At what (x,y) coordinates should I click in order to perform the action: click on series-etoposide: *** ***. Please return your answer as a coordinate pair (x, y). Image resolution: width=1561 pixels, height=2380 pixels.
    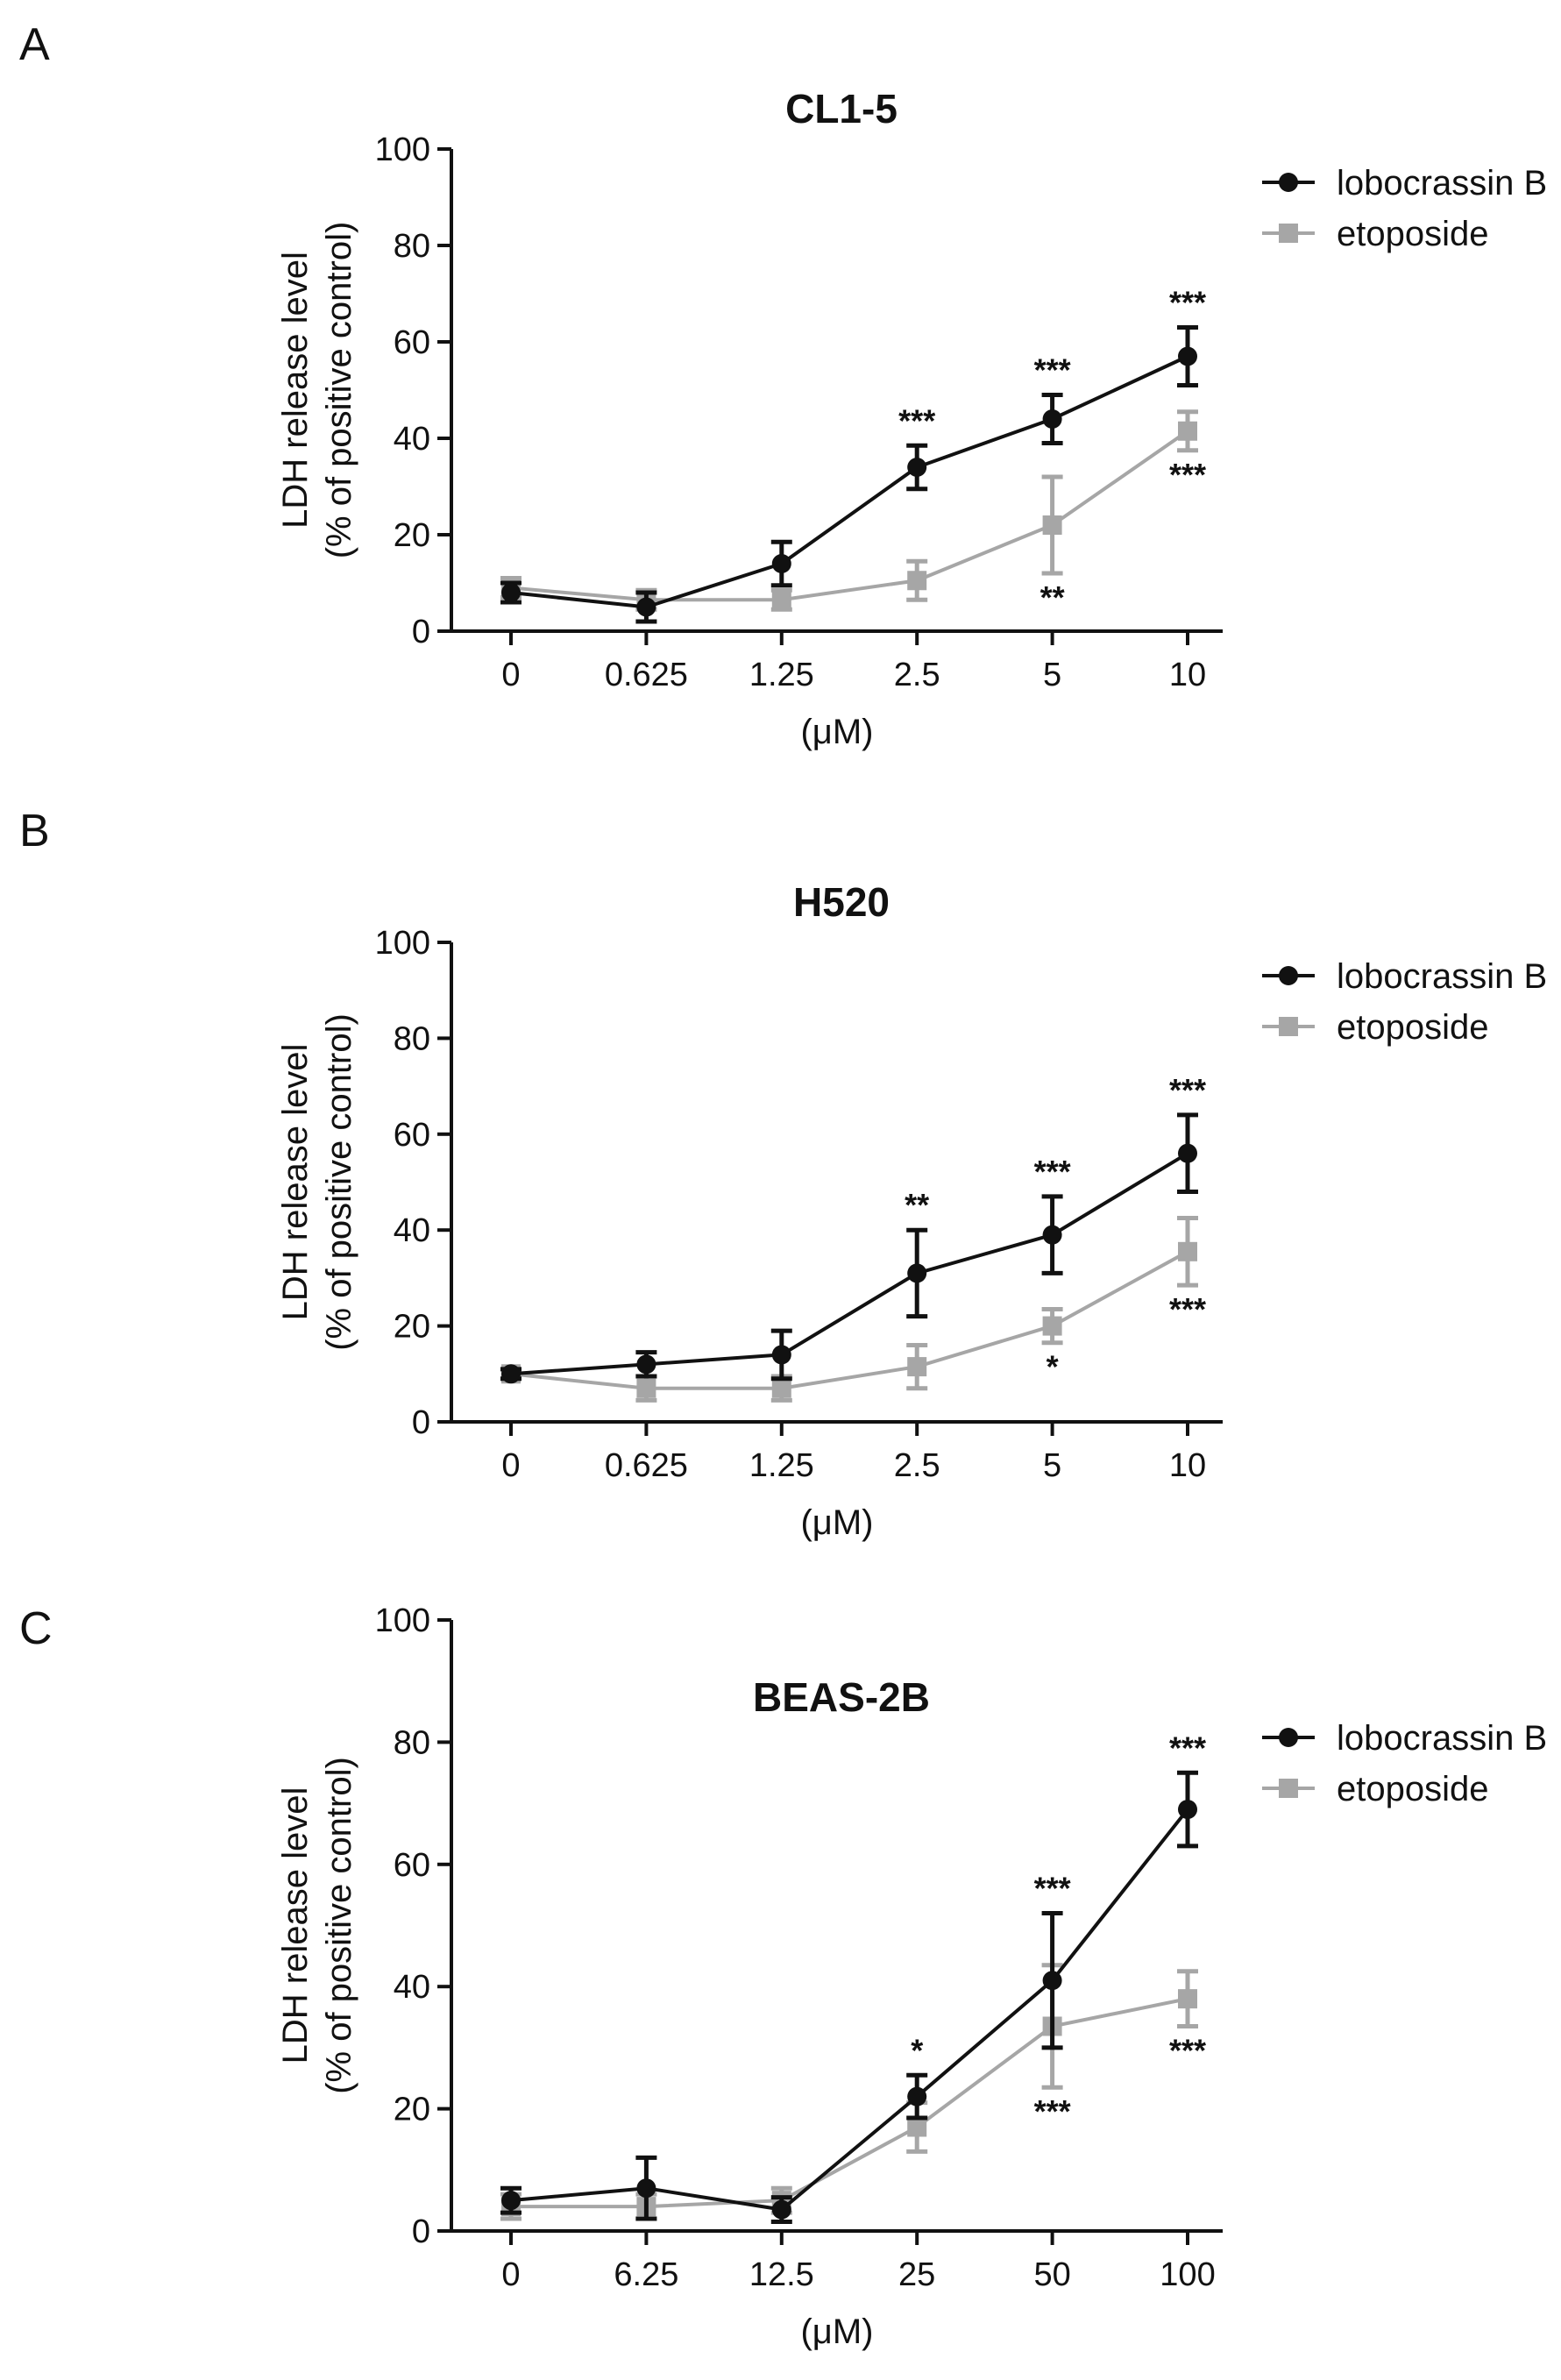
    Looking at the image, I should click on (853, 2092).